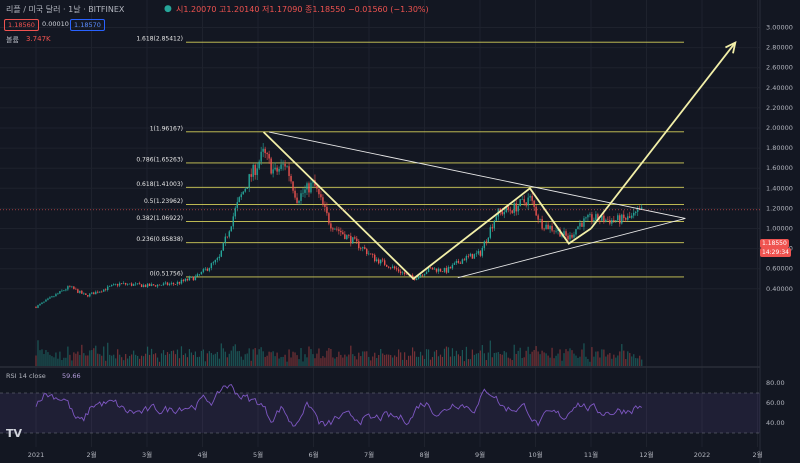  Describe the element at coordinates (774, 243) in the screenshot. I see `last-price-tag: 1.18550` at that location.